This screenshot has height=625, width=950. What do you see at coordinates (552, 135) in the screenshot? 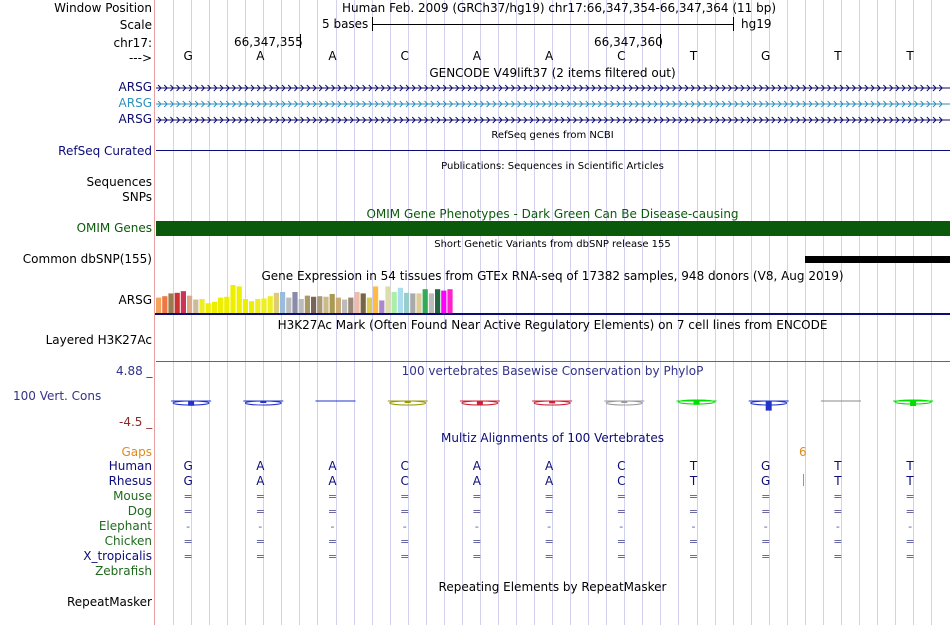
I see `refseq-track-title: RefSeq genes from NCBI` at bounding box center [552, 135].